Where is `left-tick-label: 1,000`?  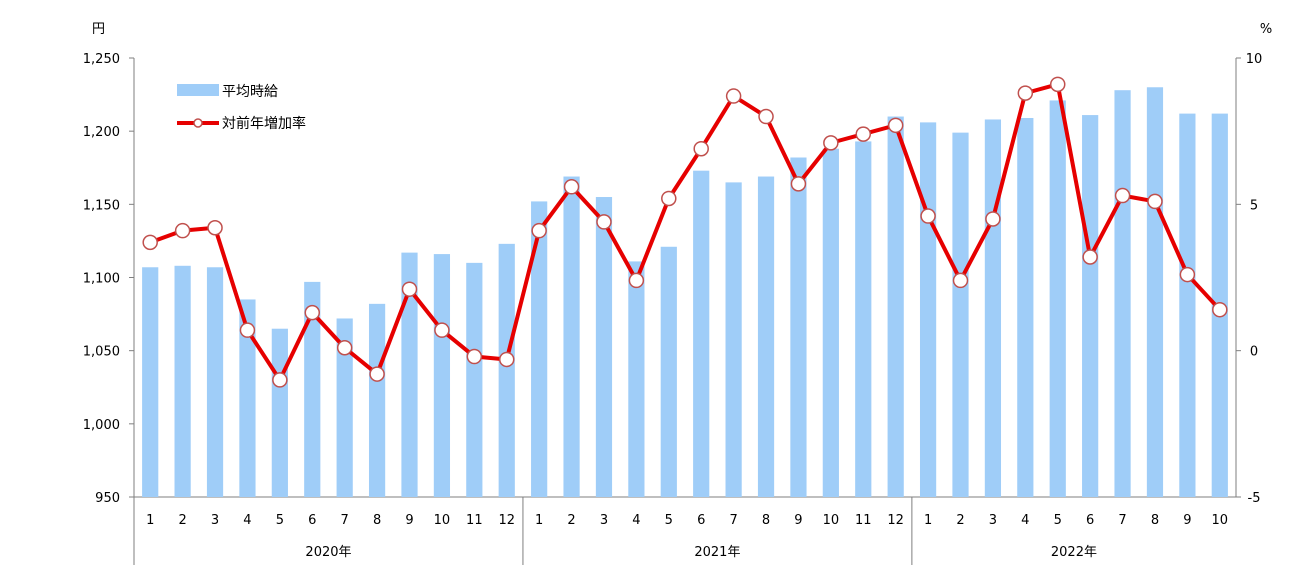 left-tick-label: 1,000 is located at coordinates (101, 425).